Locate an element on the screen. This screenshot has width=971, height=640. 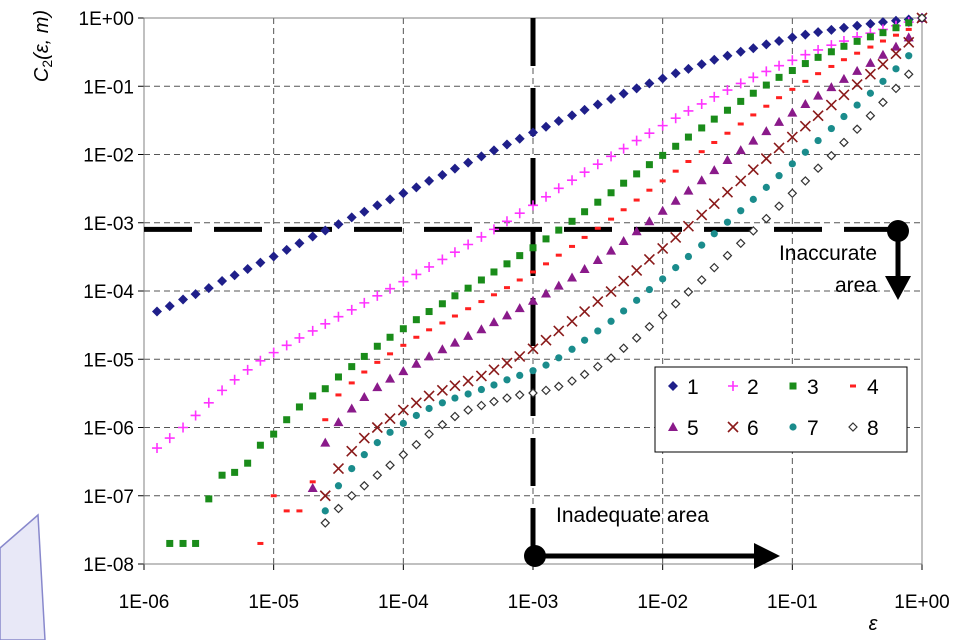
legend-box is located at coordinates (781, 409).